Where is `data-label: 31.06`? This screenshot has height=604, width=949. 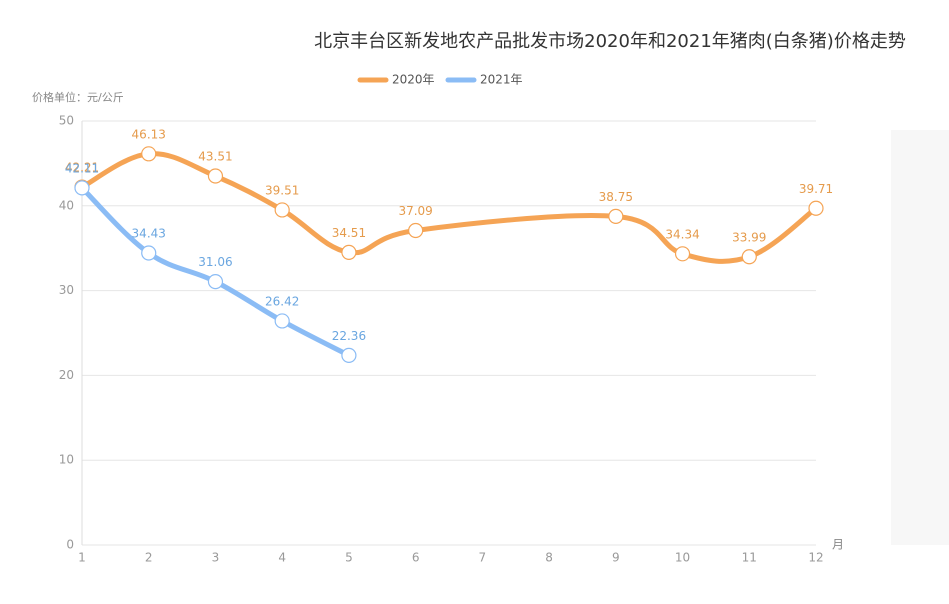
data-label: 31.06 is located at coordinates (215, 262).